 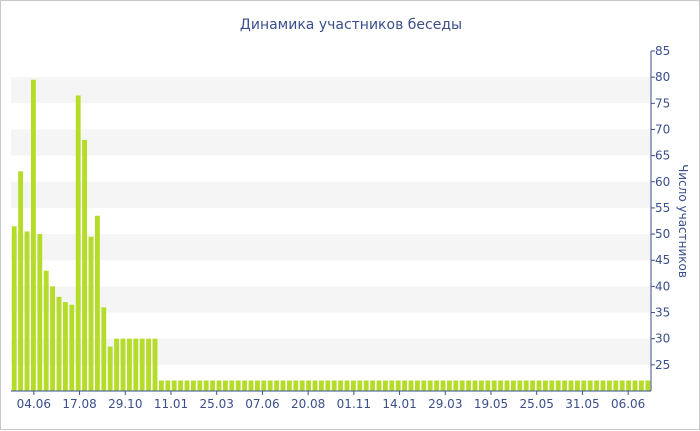 What do you see at coordinates (125, 404) in the screenshot?
I see `x-tick-label: 29.10` at bounding box center [125, 404].